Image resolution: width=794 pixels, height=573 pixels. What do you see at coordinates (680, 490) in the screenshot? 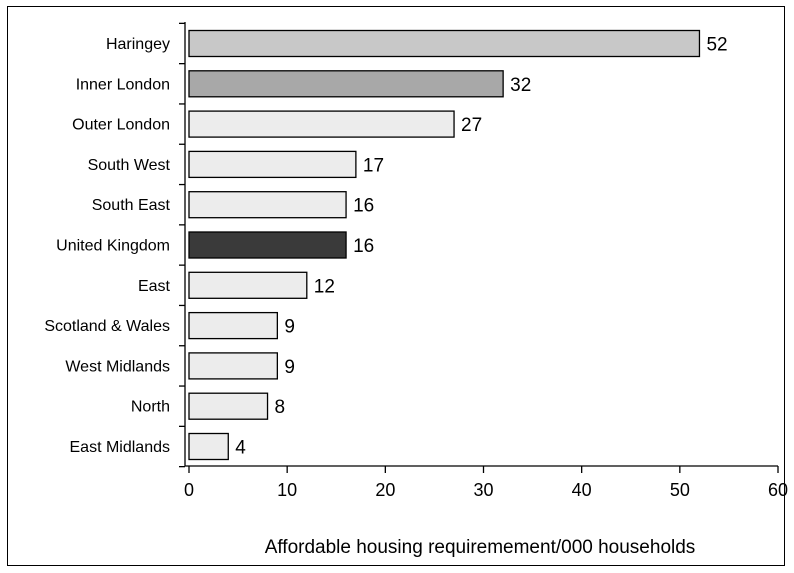
I see `x-tick-label: 50` at bounding box center [680, 490].